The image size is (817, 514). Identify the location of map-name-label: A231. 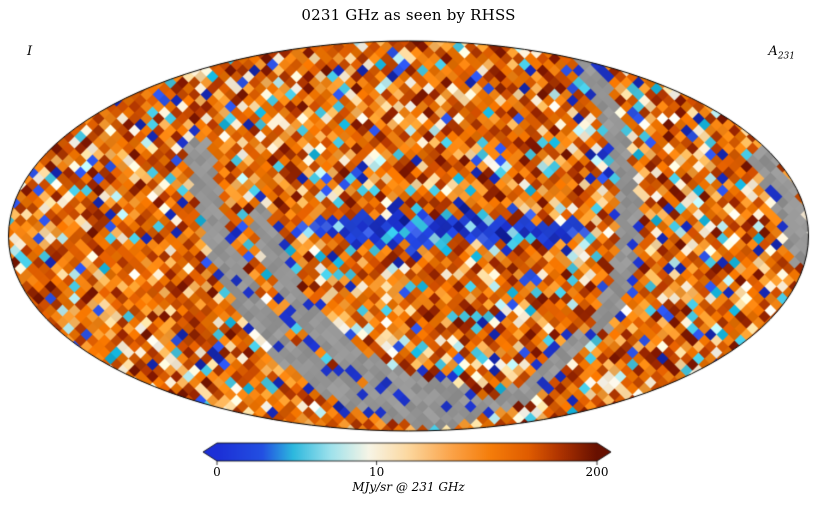
(781, 53).